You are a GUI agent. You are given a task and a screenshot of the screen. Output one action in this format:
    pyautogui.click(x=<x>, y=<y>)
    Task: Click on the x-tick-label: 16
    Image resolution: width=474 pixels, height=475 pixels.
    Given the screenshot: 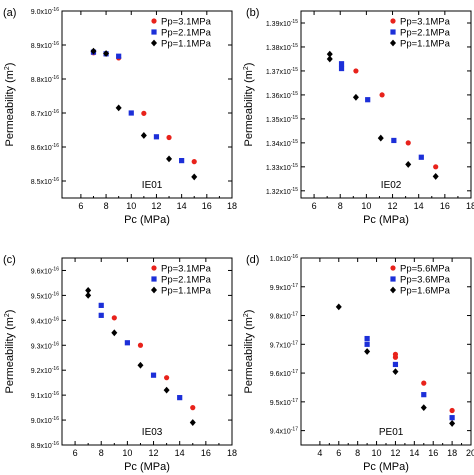 What is the action you would take?
    pyautogui.click(x=207, y=206)
    